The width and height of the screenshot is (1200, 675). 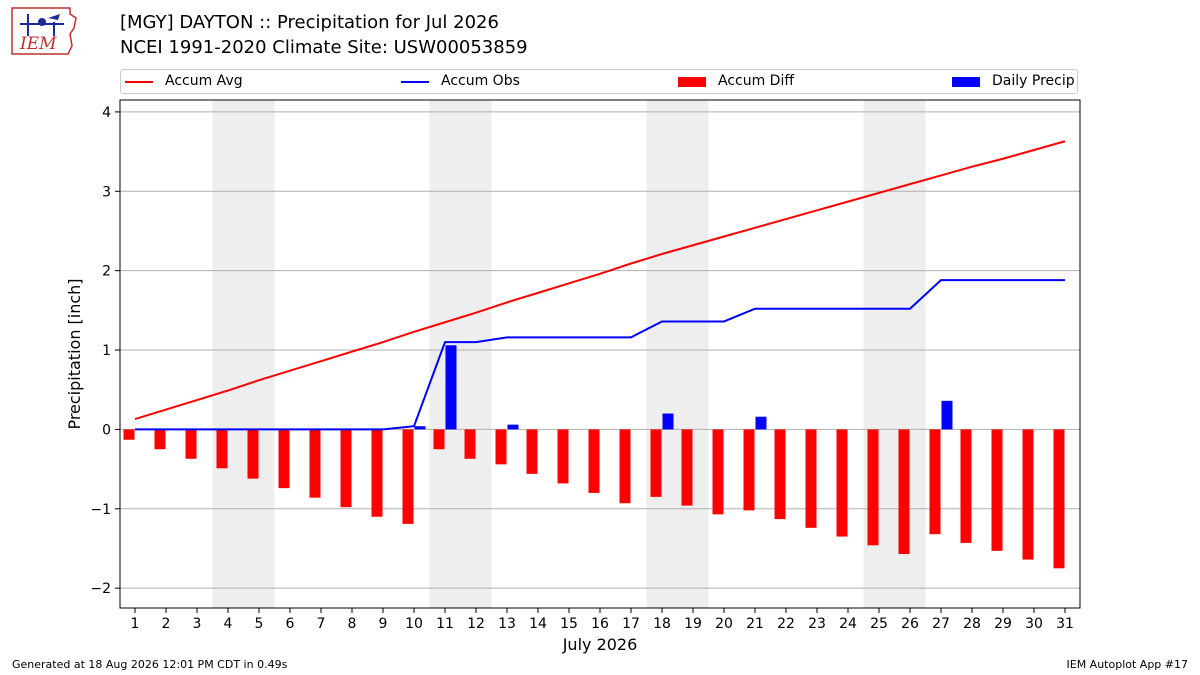 I want to click on legend-label-accum-diff: Accum Diff, so click(x=756, y=81).